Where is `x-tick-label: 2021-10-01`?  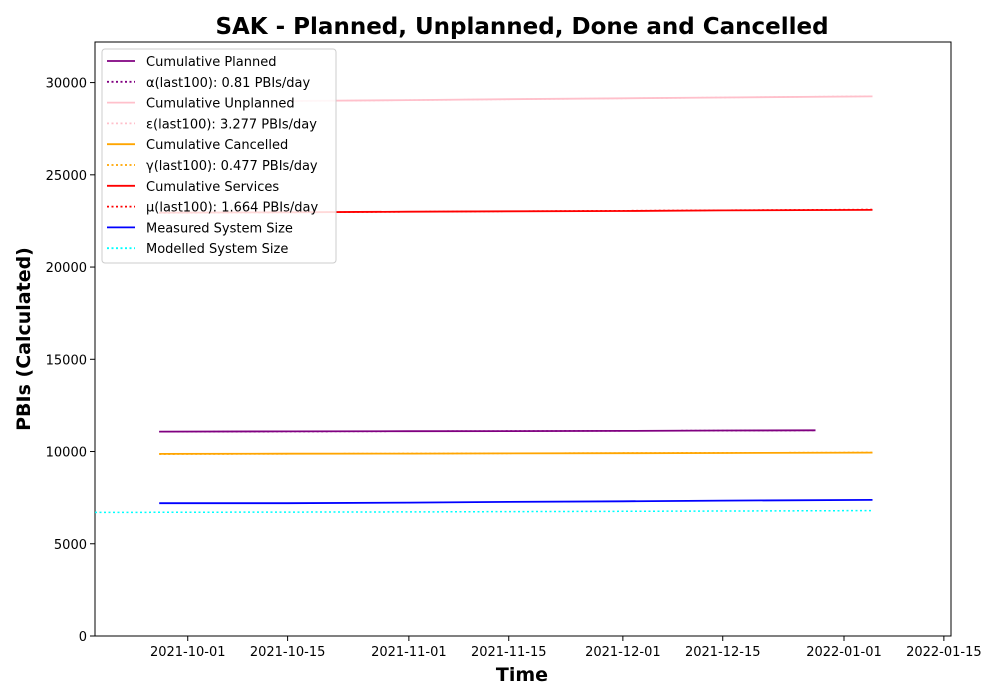 x-tick-label: 2021-10-01 is located at coordinates (188, 652).